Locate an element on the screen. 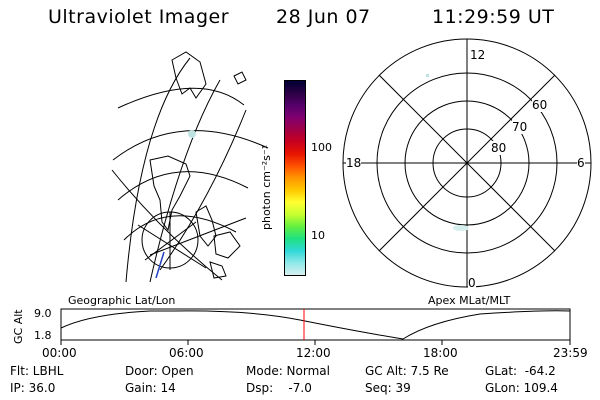  instrument-title: Ultraviolet Imager is located at coordinates (139, 17).